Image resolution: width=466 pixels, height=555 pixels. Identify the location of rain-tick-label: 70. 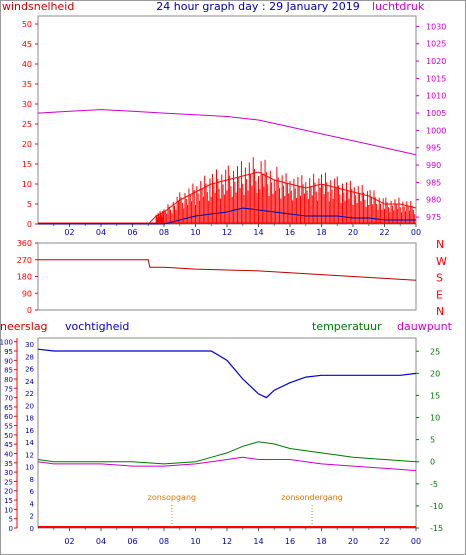
(8, 399).